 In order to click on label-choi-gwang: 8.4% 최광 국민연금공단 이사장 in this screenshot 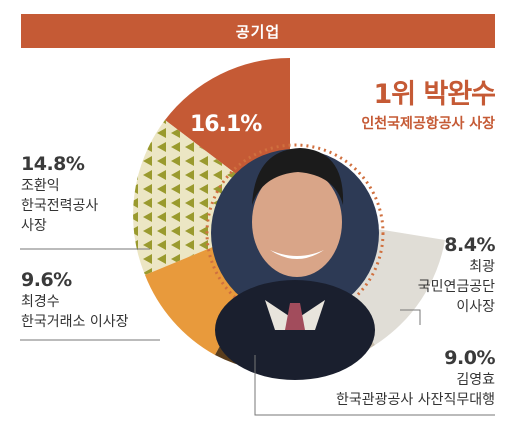, I will do `click(445, 275)`.